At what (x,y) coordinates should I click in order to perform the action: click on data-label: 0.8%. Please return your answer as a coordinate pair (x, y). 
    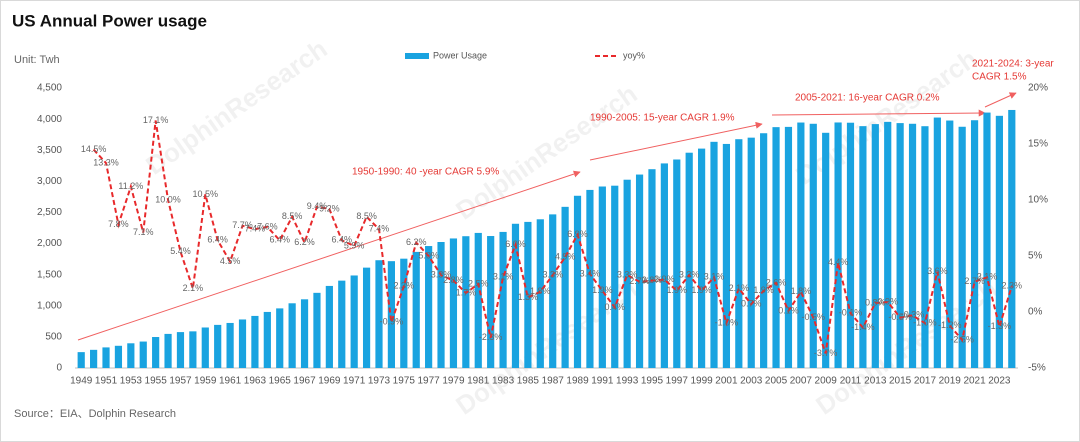
    Looking at the image, I should click on (875, 302).